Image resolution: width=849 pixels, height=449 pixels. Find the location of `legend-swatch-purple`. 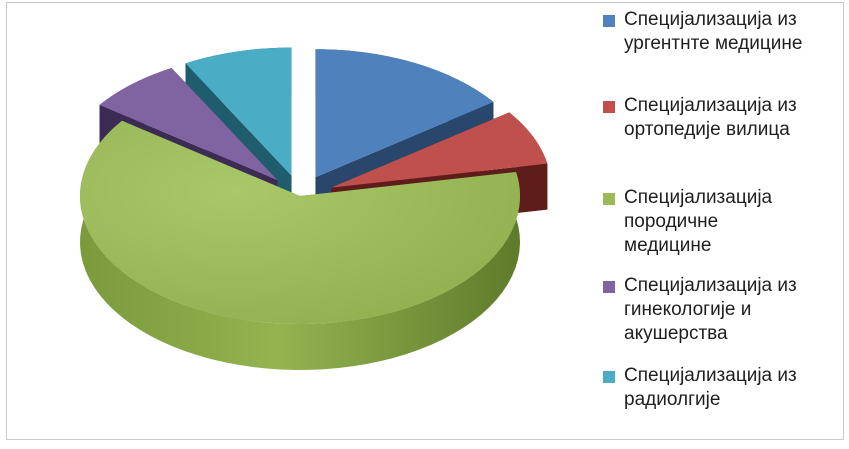

legend-swatch-purple is located at coordinates (609, 287).